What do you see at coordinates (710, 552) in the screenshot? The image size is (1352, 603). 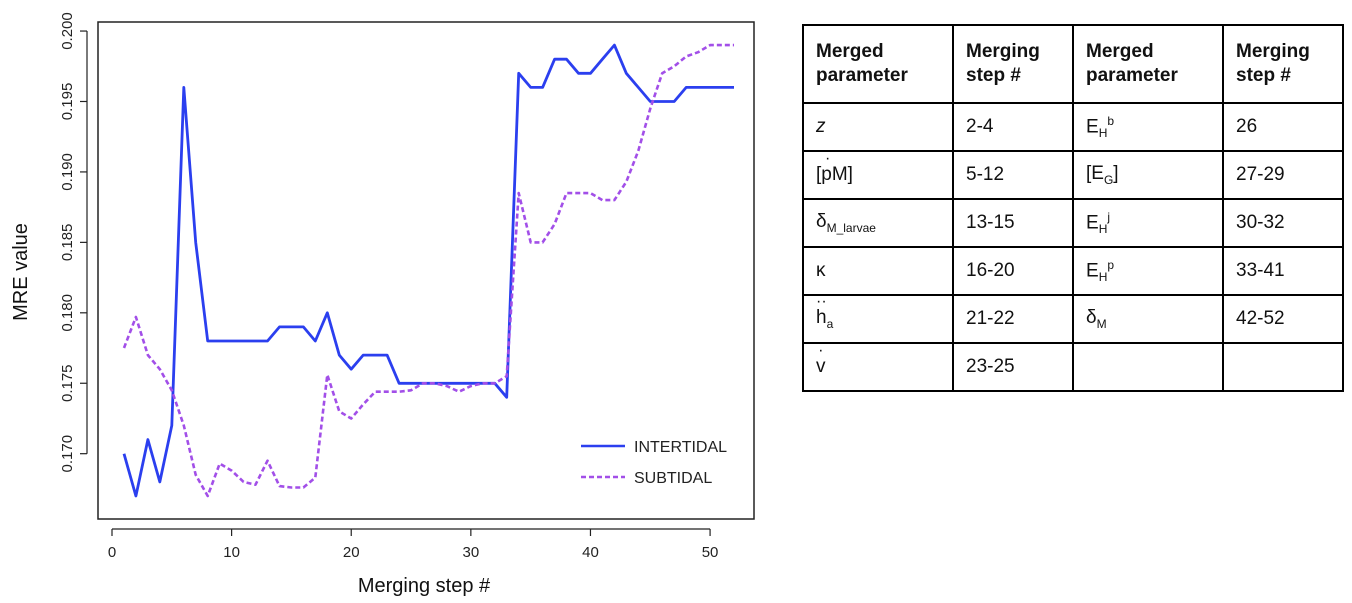 I see `x-tick-label: 50` at bounding box center [710, 552].